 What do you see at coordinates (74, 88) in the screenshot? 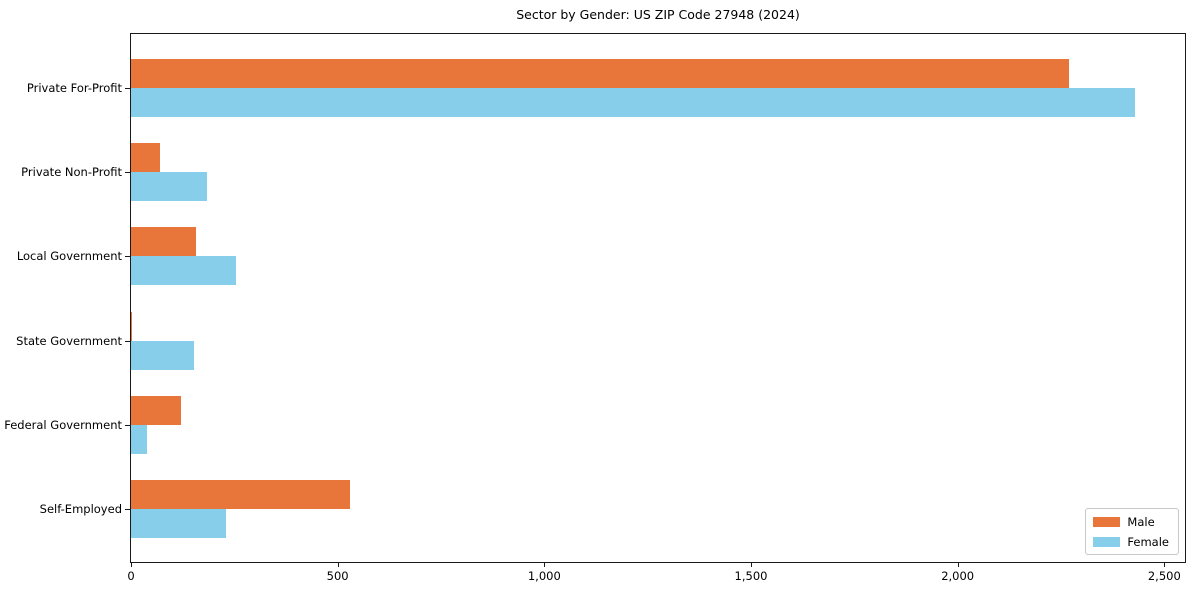
I see `ytick-label-0: Private For-Profit` at bounding box center [74, 88].